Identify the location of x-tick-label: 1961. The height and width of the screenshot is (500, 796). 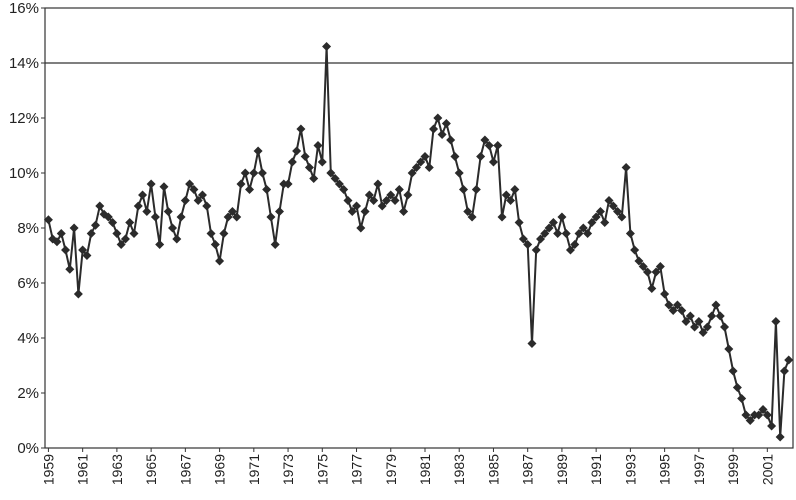
(83, 469).